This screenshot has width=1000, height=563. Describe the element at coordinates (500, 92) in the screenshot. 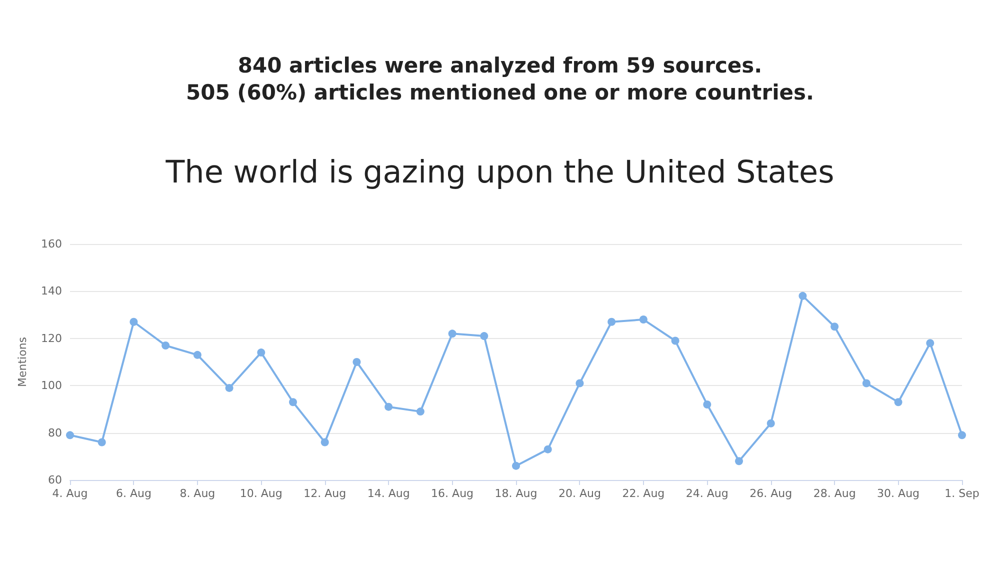

I see `text: 505 (60%) articles mentioned one or more countries.` at that location.